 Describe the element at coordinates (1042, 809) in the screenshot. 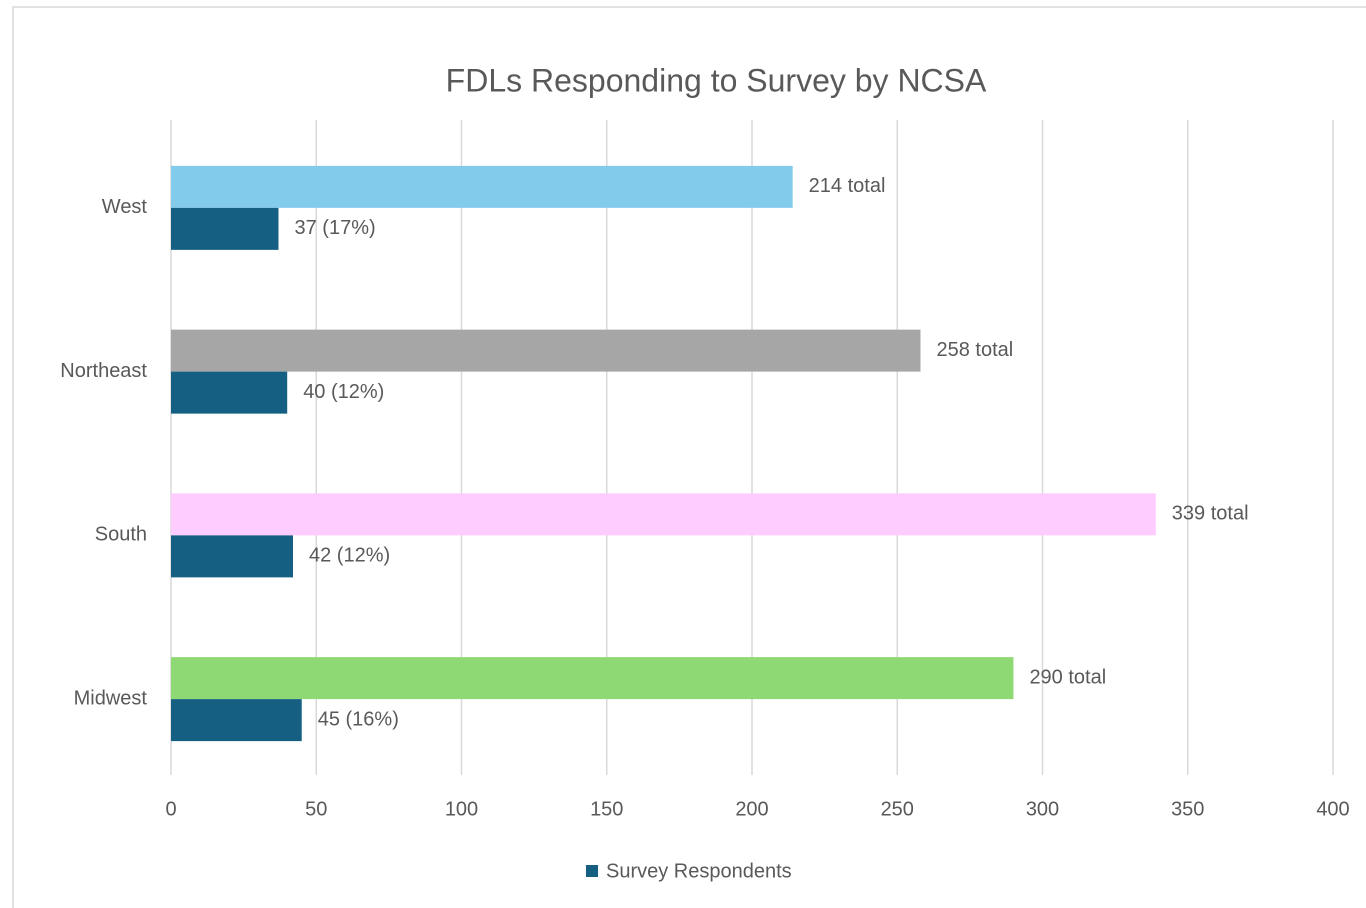

I see `x-tick-label: 300` at that location.